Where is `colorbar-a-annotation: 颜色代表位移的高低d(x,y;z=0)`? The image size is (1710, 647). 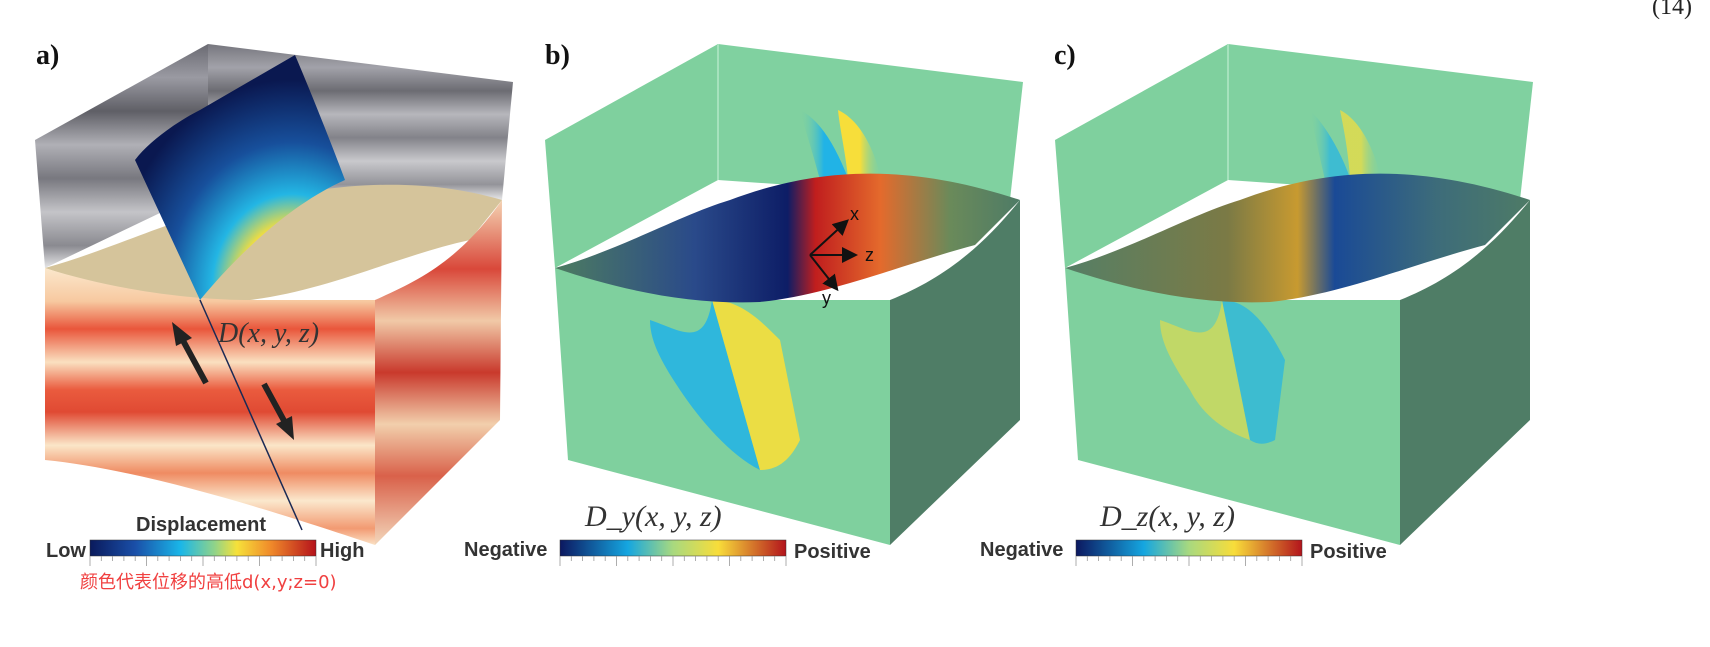
colorbar-a-annotation: 颜色代表位移的高低d(x,y;z=0) is located at coordinates (208, 582).